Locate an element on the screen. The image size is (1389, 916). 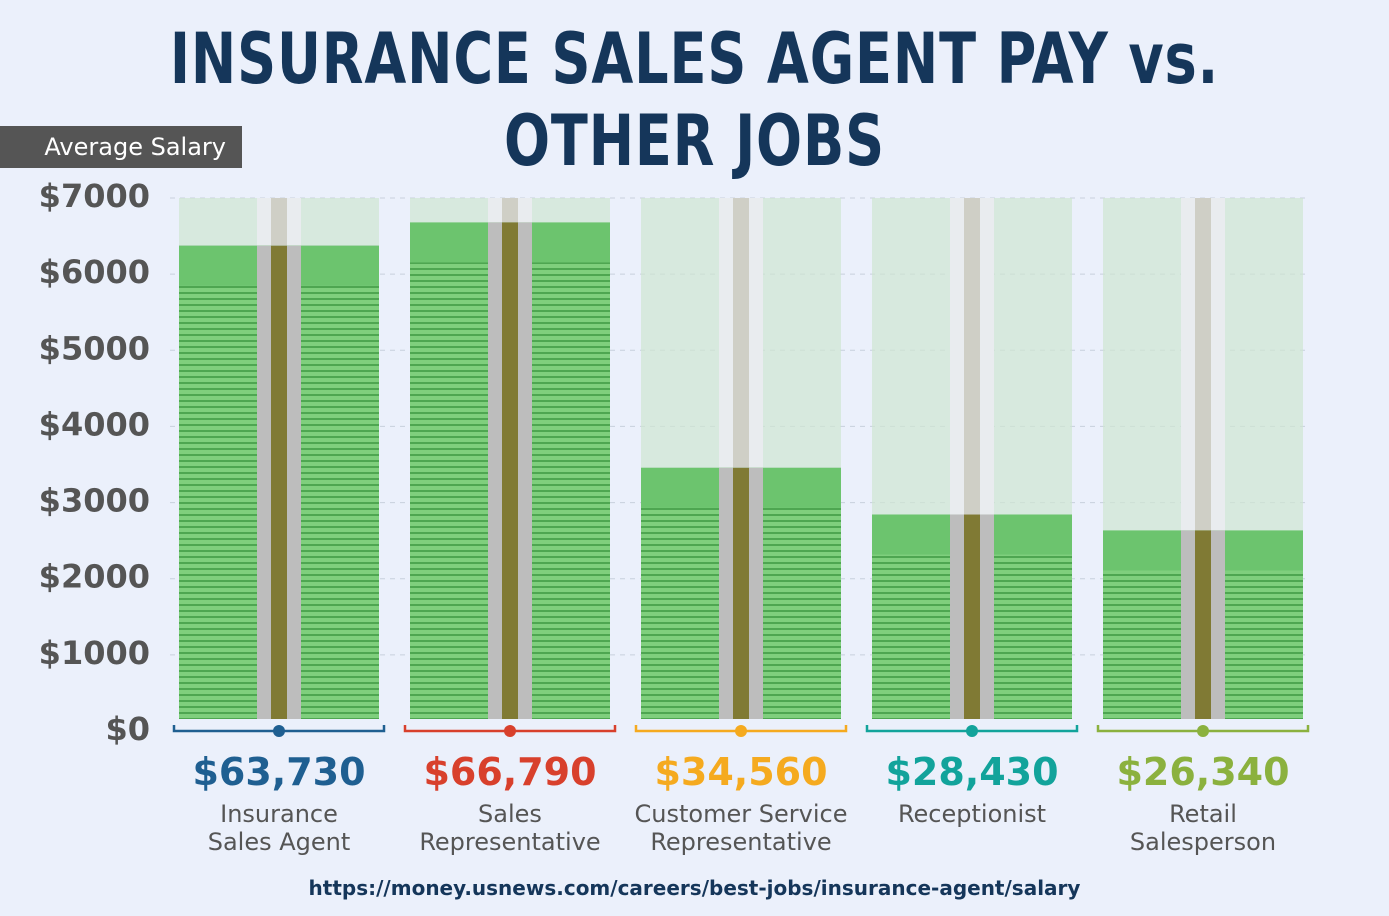
category-label: Customer Service Representative is located at coordinates (741, 828).